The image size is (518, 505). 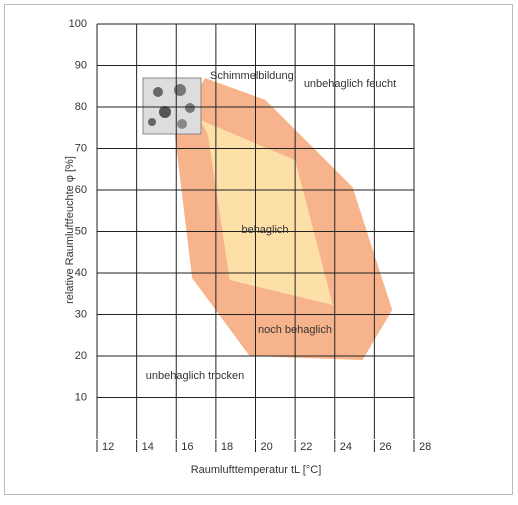 I want to click on annotation: unbehaglich trocken, so click(x=195, y=376).